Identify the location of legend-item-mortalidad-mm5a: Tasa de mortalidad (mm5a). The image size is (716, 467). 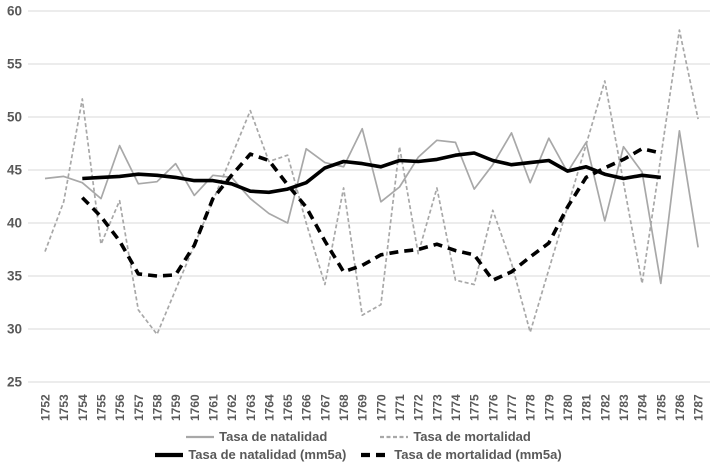
(461, 454).